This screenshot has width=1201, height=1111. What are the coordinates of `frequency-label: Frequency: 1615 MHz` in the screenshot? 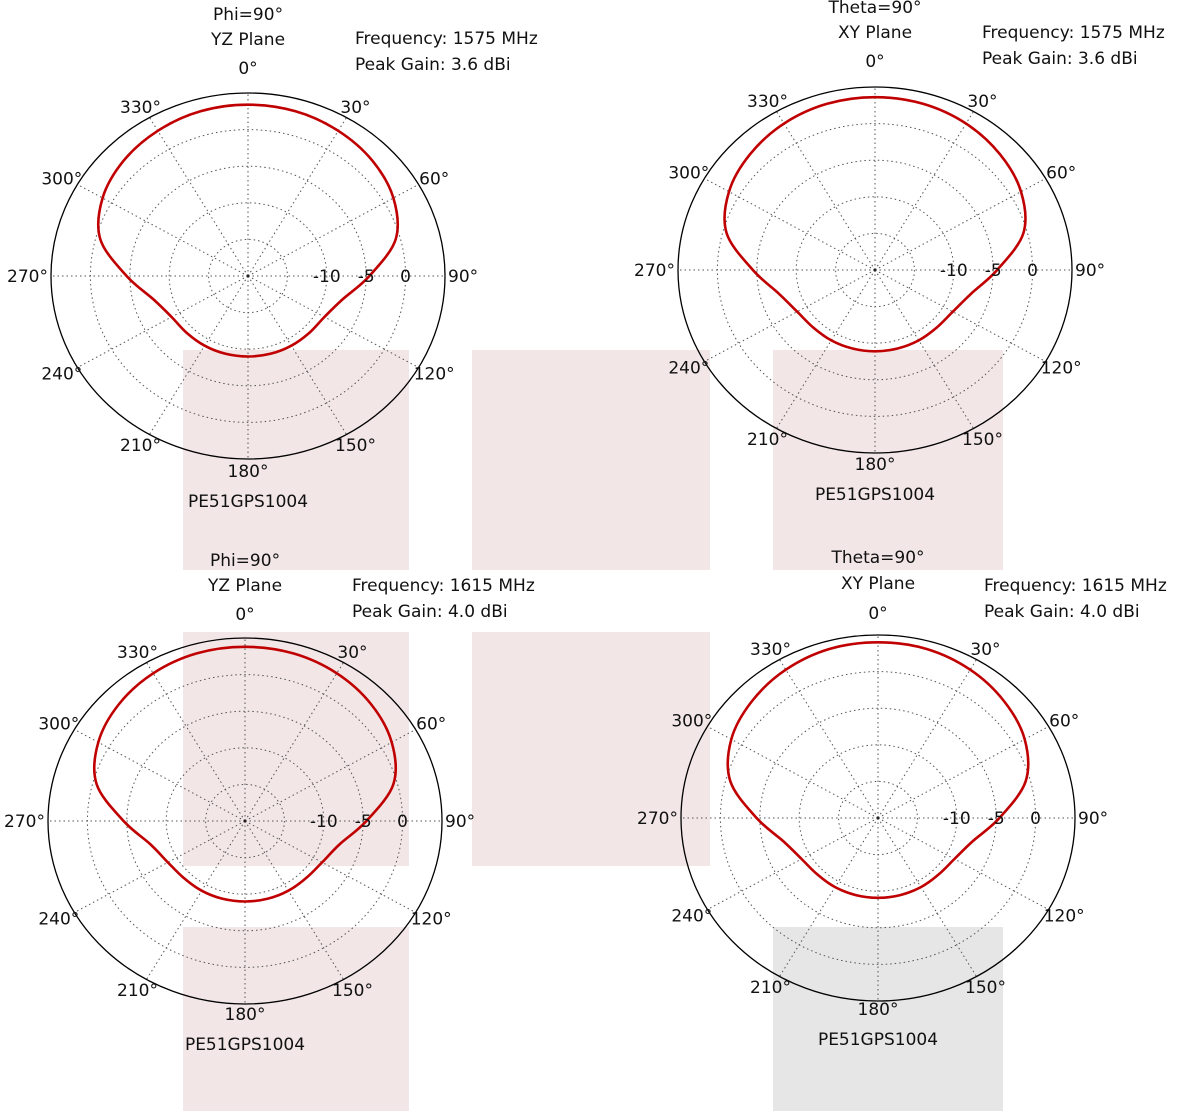 It's located at (1075, 586).